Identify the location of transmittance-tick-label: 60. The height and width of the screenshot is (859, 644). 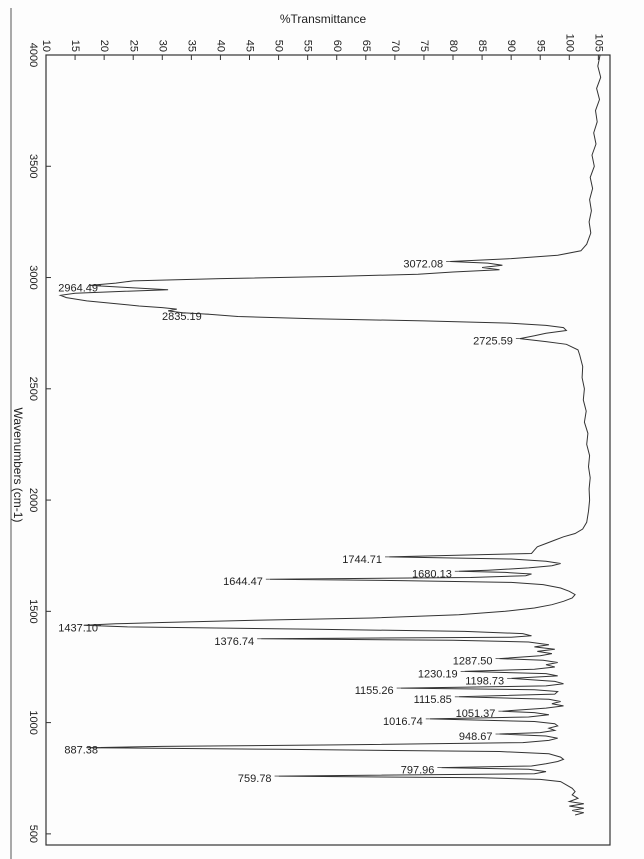
(337, 46).